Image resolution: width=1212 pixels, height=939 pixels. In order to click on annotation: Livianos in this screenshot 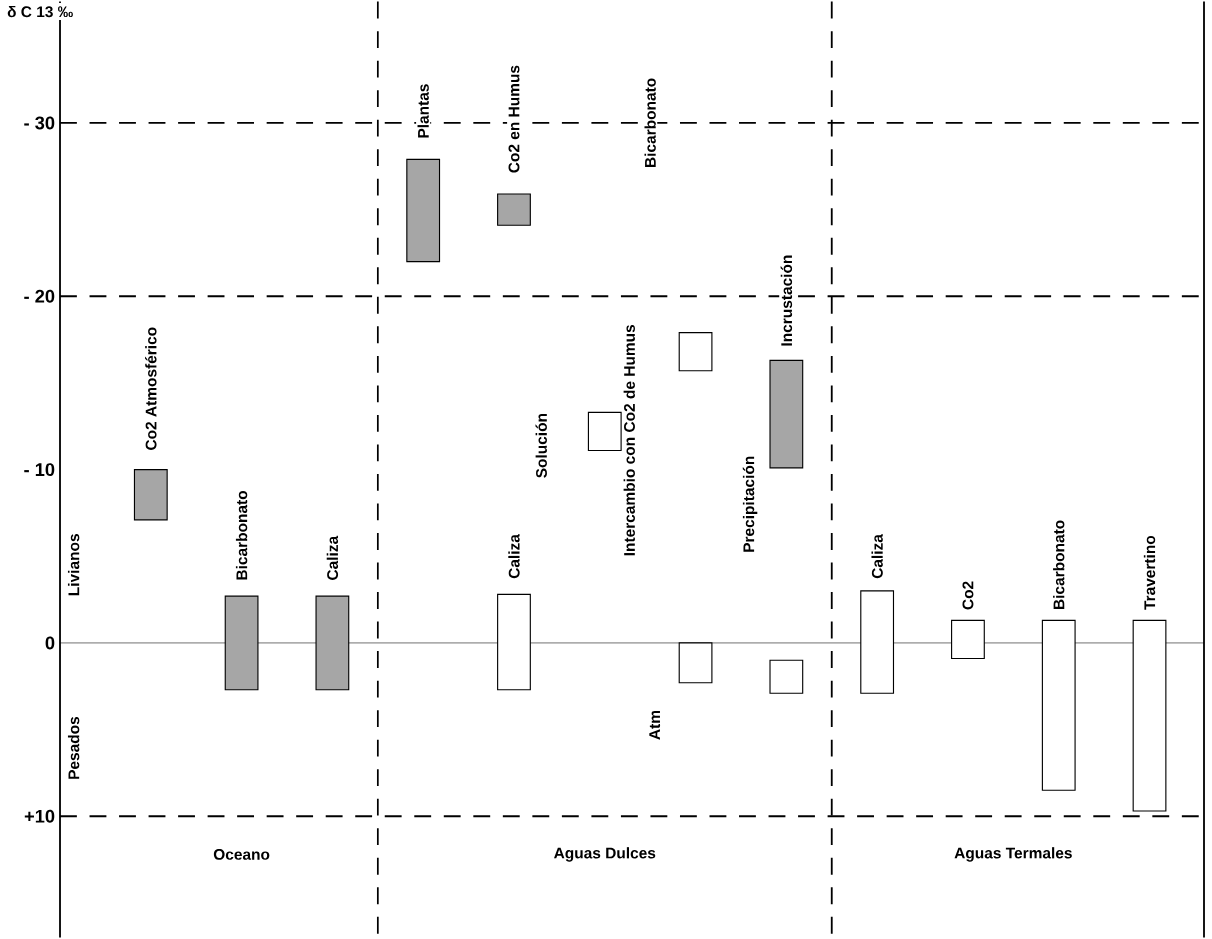, I will do `click(73, 565)`.